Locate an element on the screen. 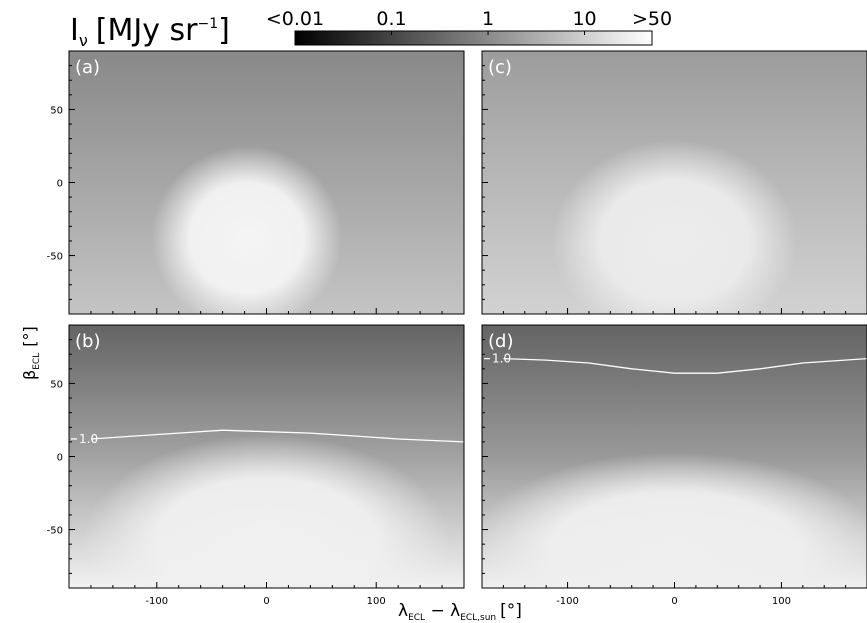  colorbar is located at coordinates (473, 38).